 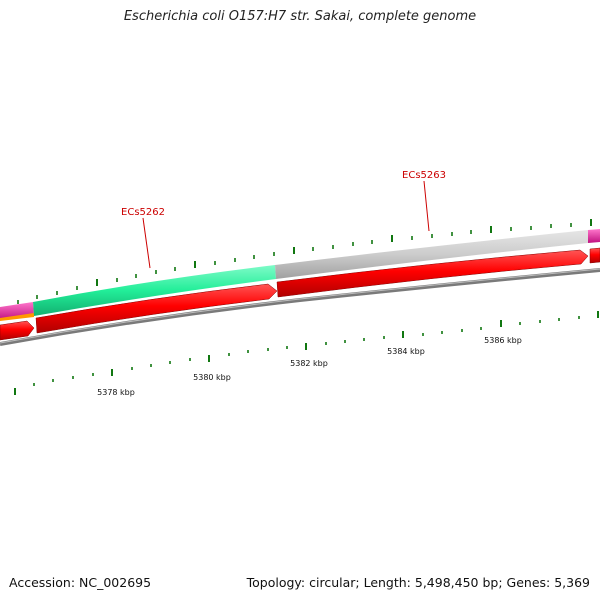 What do you see at coordinates (143, 212) in the screenshot?
I see `gene-label-ecs5262: ECs5262` at bounding box center [143, 212].